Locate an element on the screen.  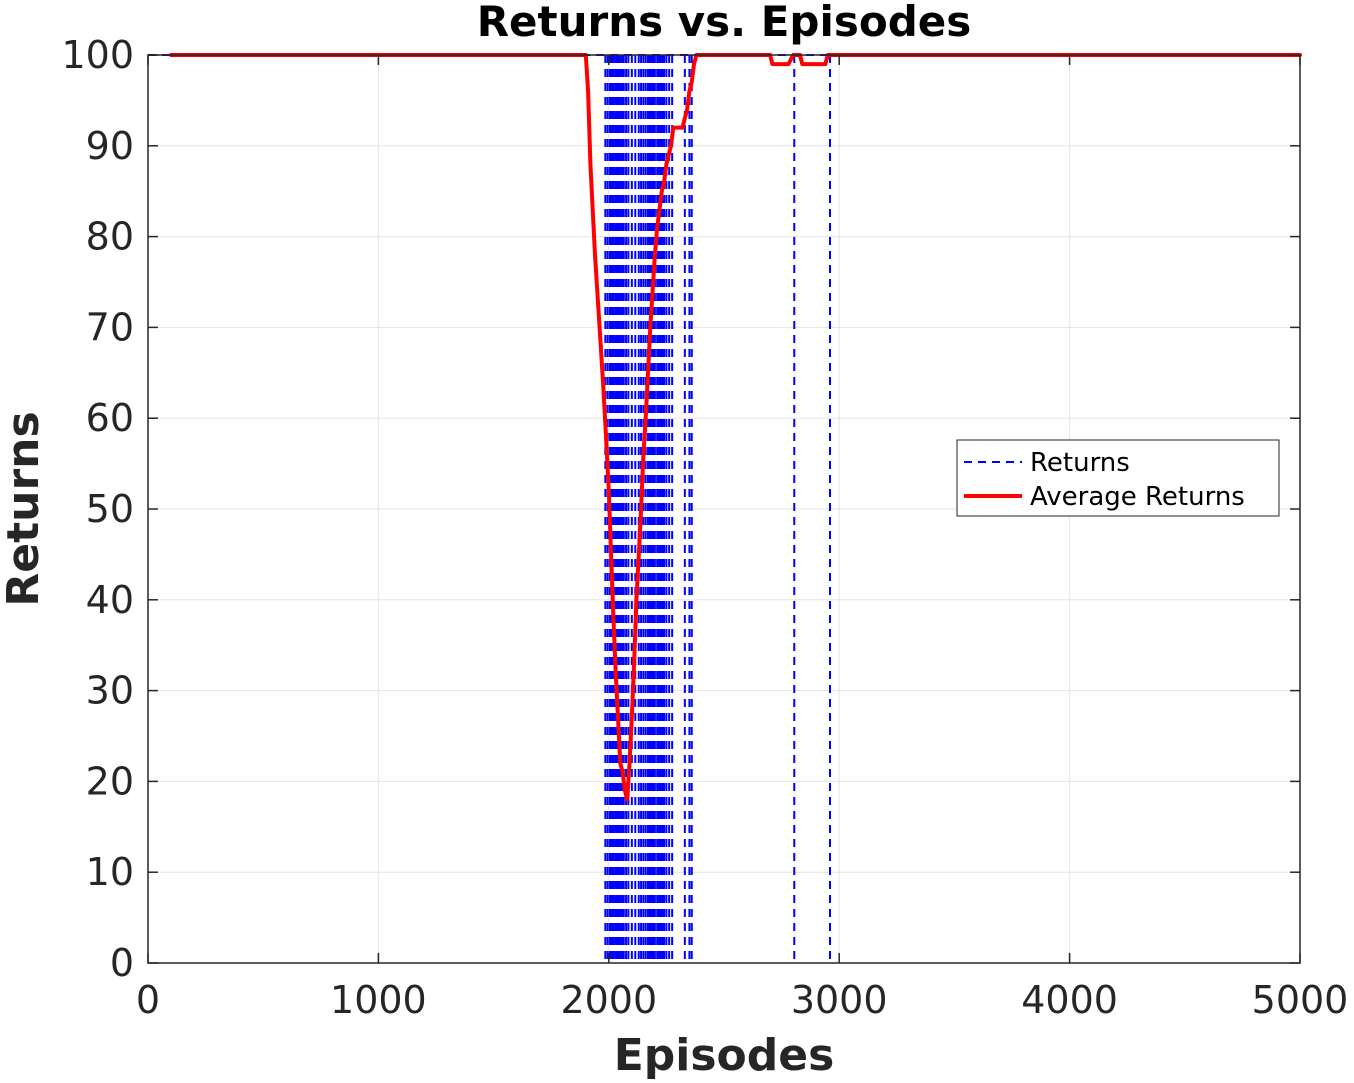
y-tick-label: 100 is located at coordinates (97, 55).